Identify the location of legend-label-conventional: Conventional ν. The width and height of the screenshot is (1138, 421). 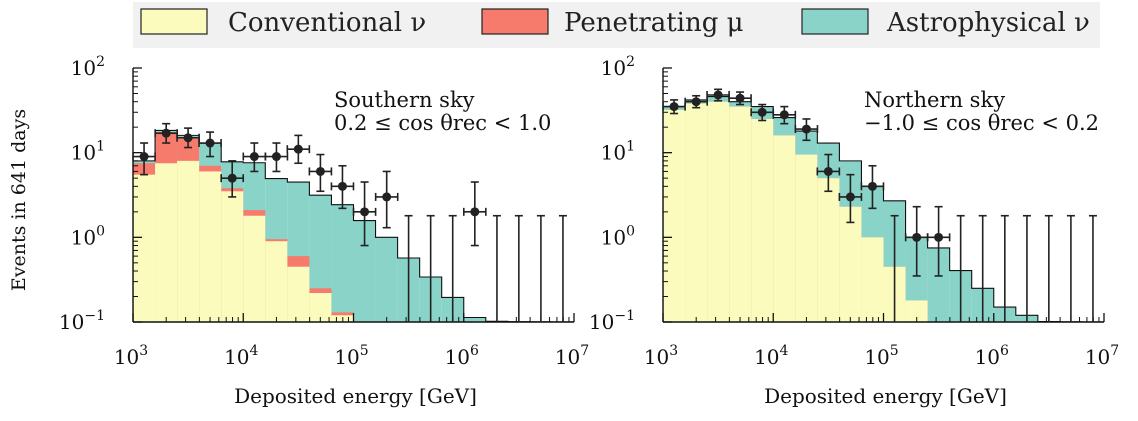
(327, 23).